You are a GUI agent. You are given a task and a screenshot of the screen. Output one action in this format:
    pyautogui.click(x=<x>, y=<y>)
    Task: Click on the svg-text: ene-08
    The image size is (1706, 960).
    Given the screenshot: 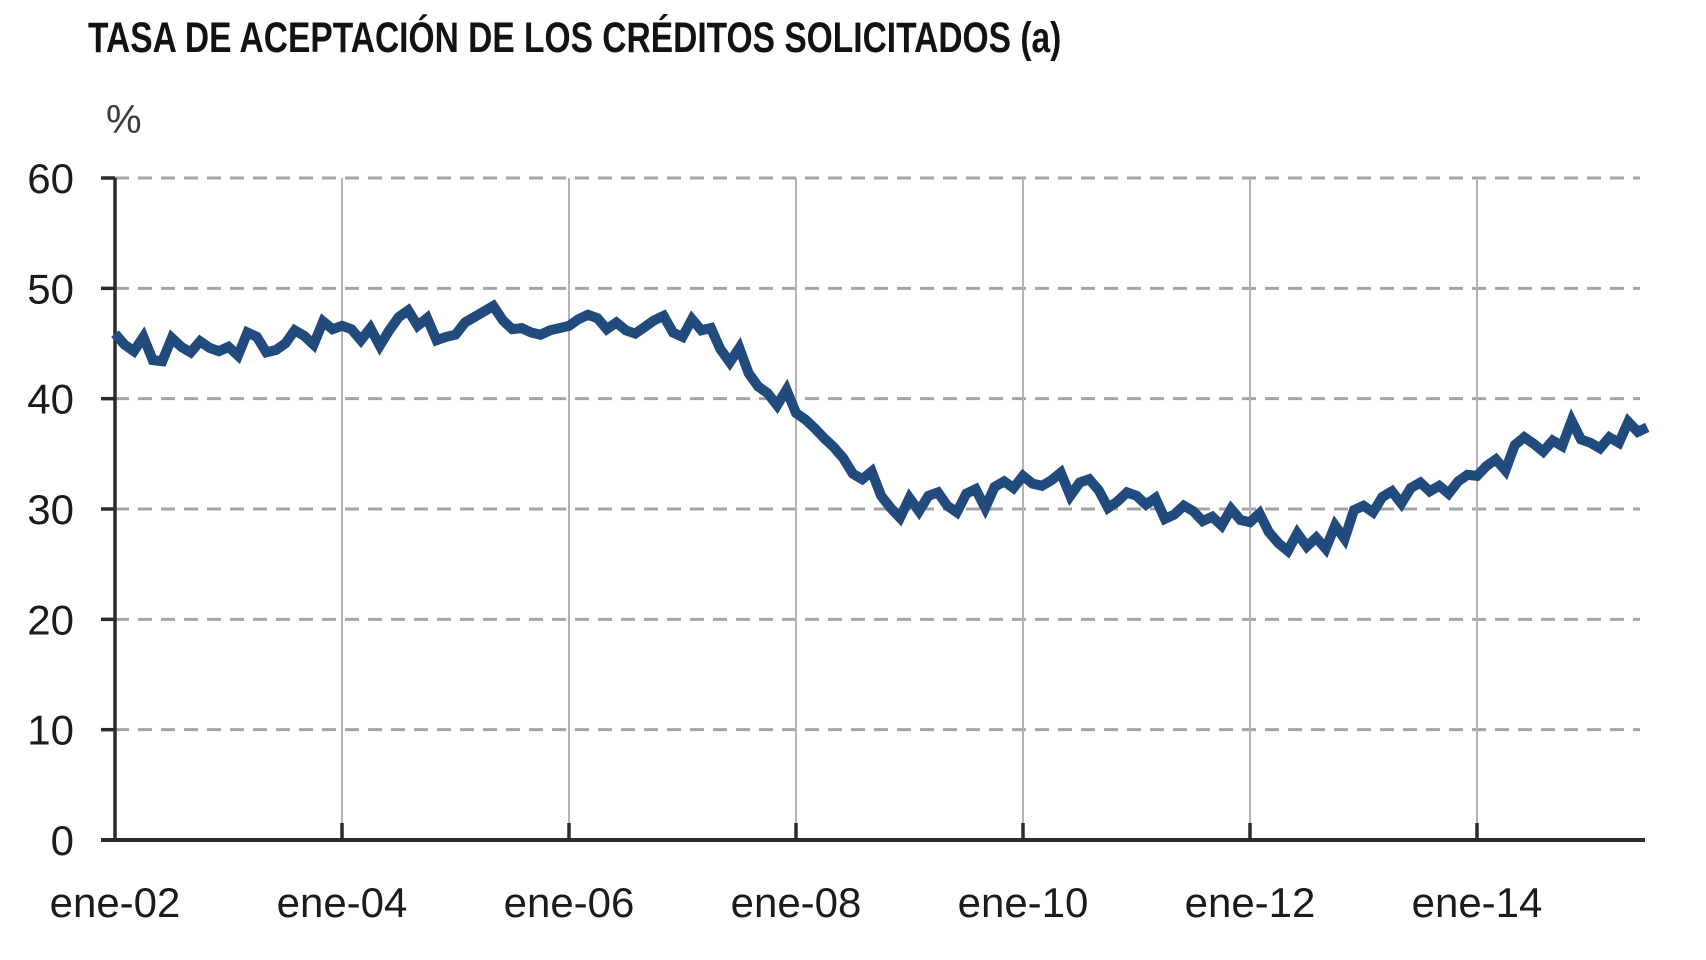 What is the action you would take?
    pyautogui.click(x=796, y=902)
    